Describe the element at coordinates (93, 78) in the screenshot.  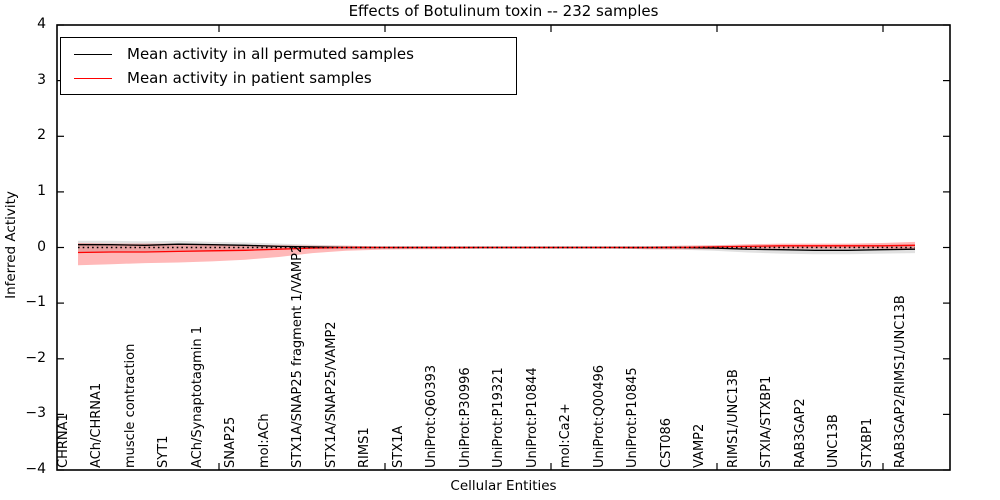
I see `red-line-icon` at that location.